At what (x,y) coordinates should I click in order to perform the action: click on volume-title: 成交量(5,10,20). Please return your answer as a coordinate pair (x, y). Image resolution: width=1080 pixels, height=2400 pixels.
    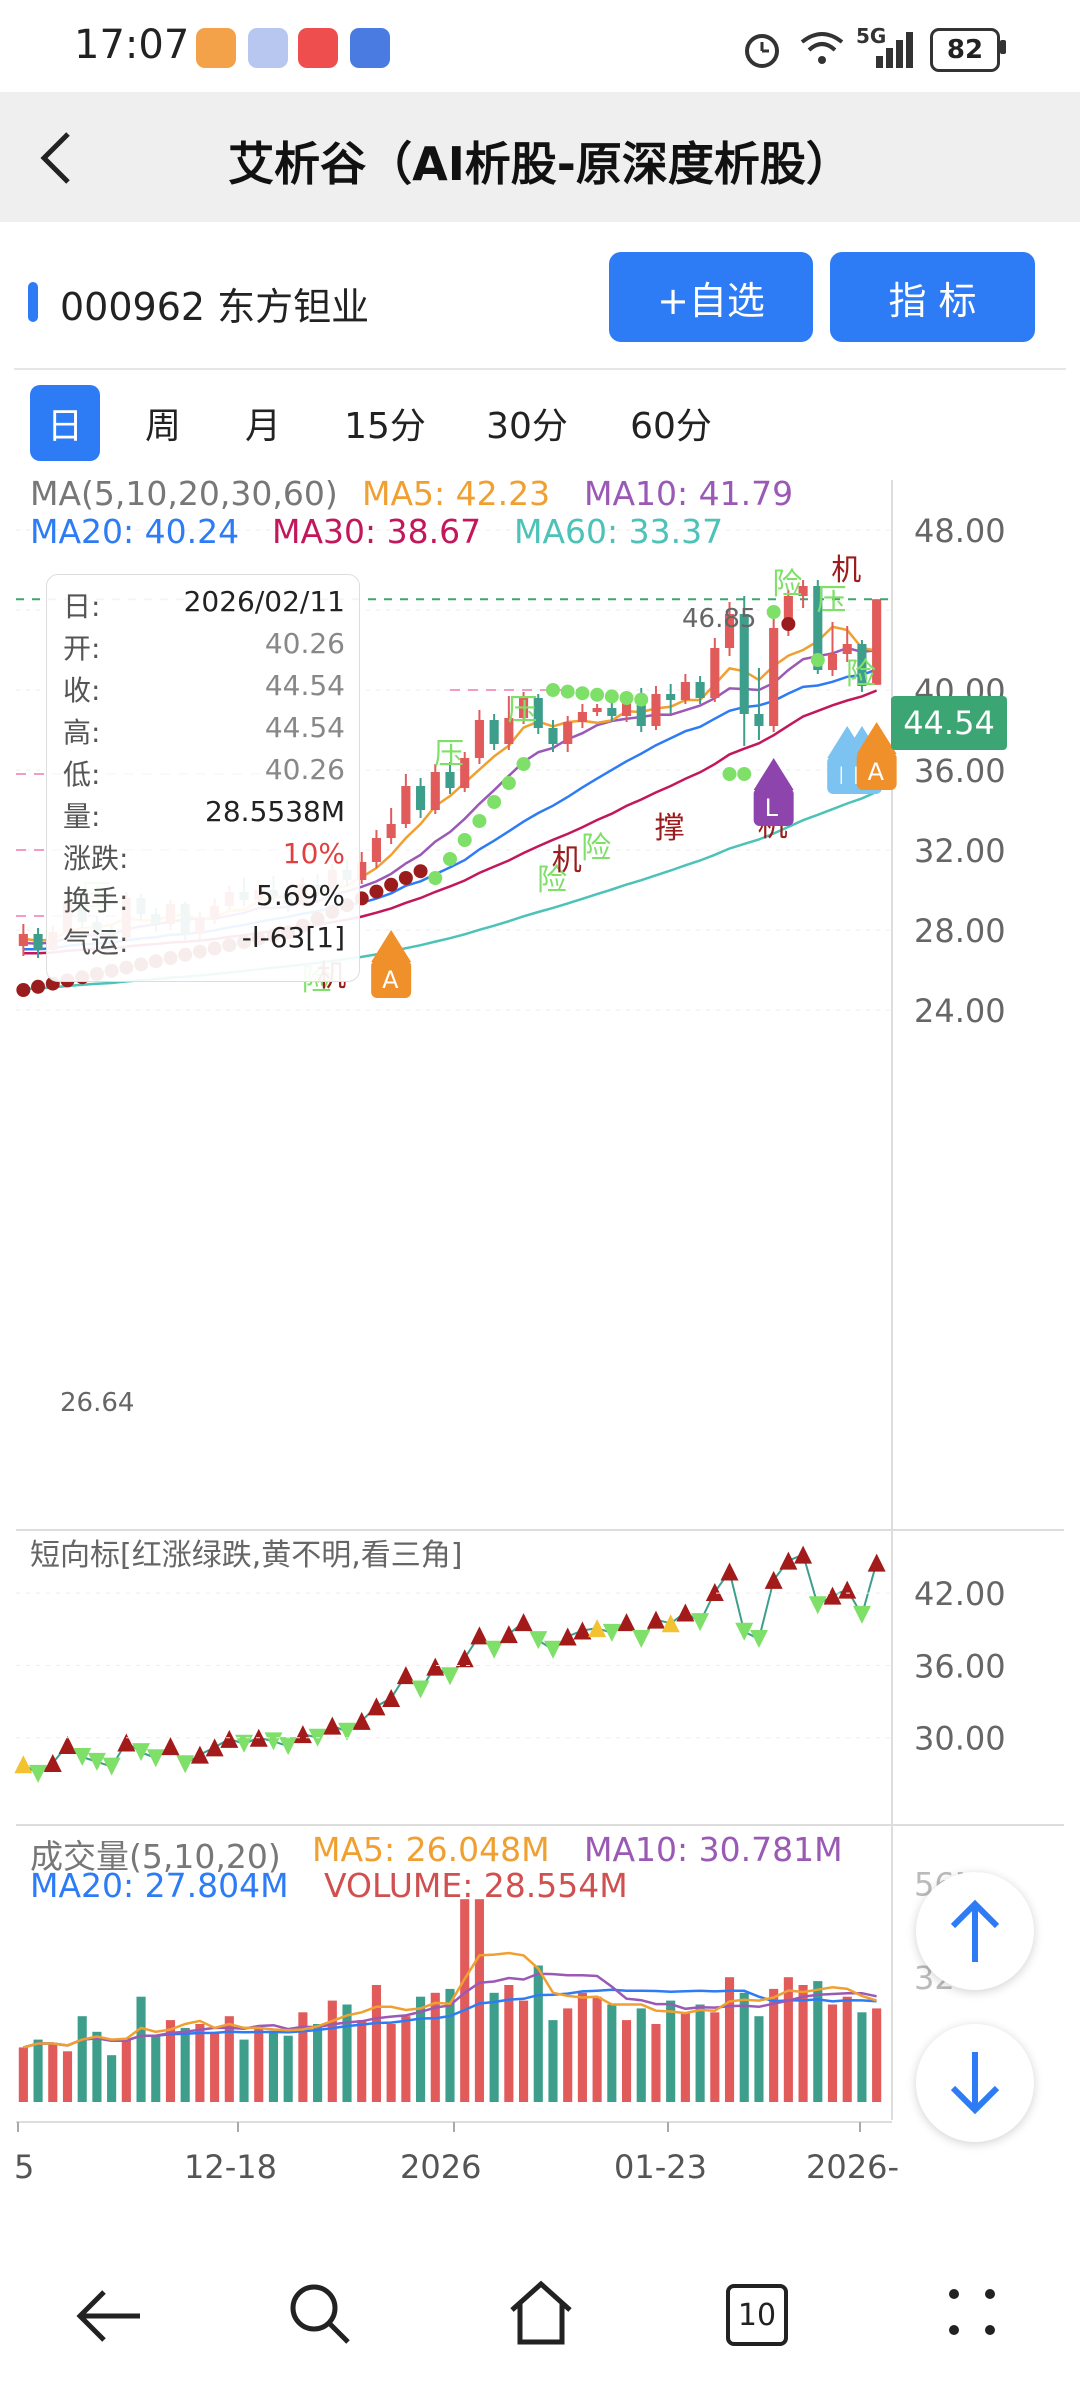
    Looking at the image, I should click on (155, 1856).